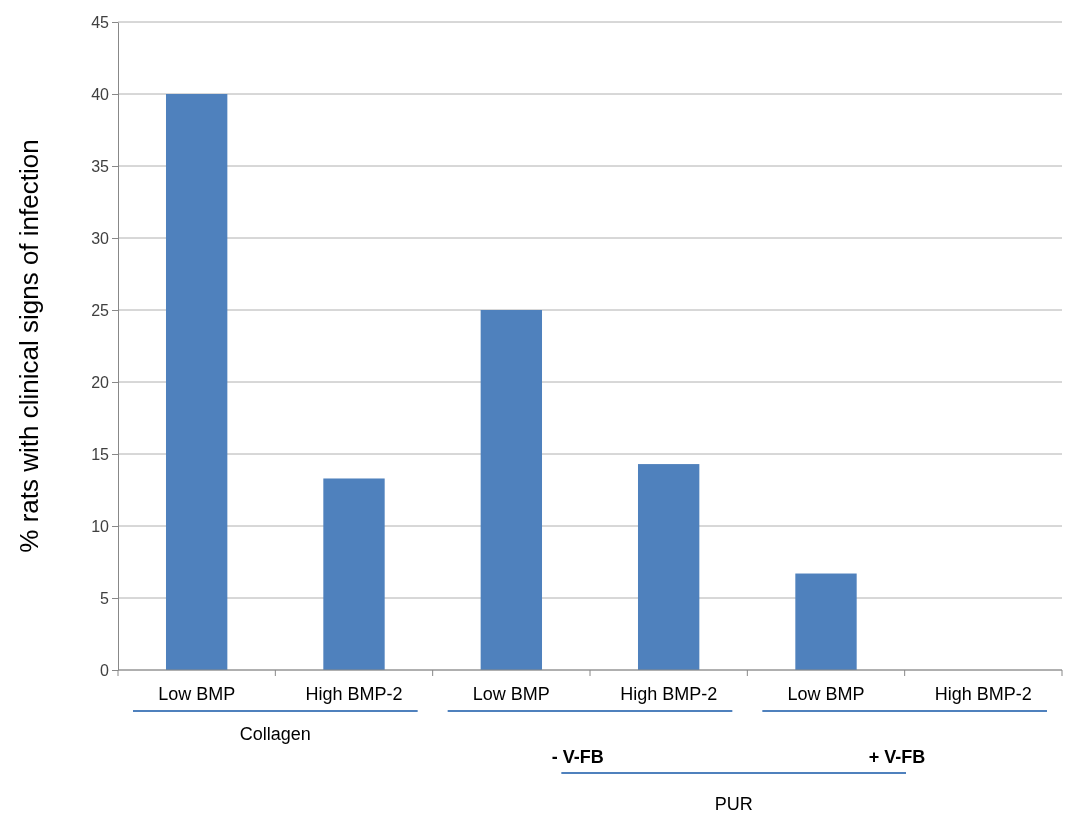 This screenshot has width=1066, height=818. I want to click on y-tick-label: 25, so click(100, 310).